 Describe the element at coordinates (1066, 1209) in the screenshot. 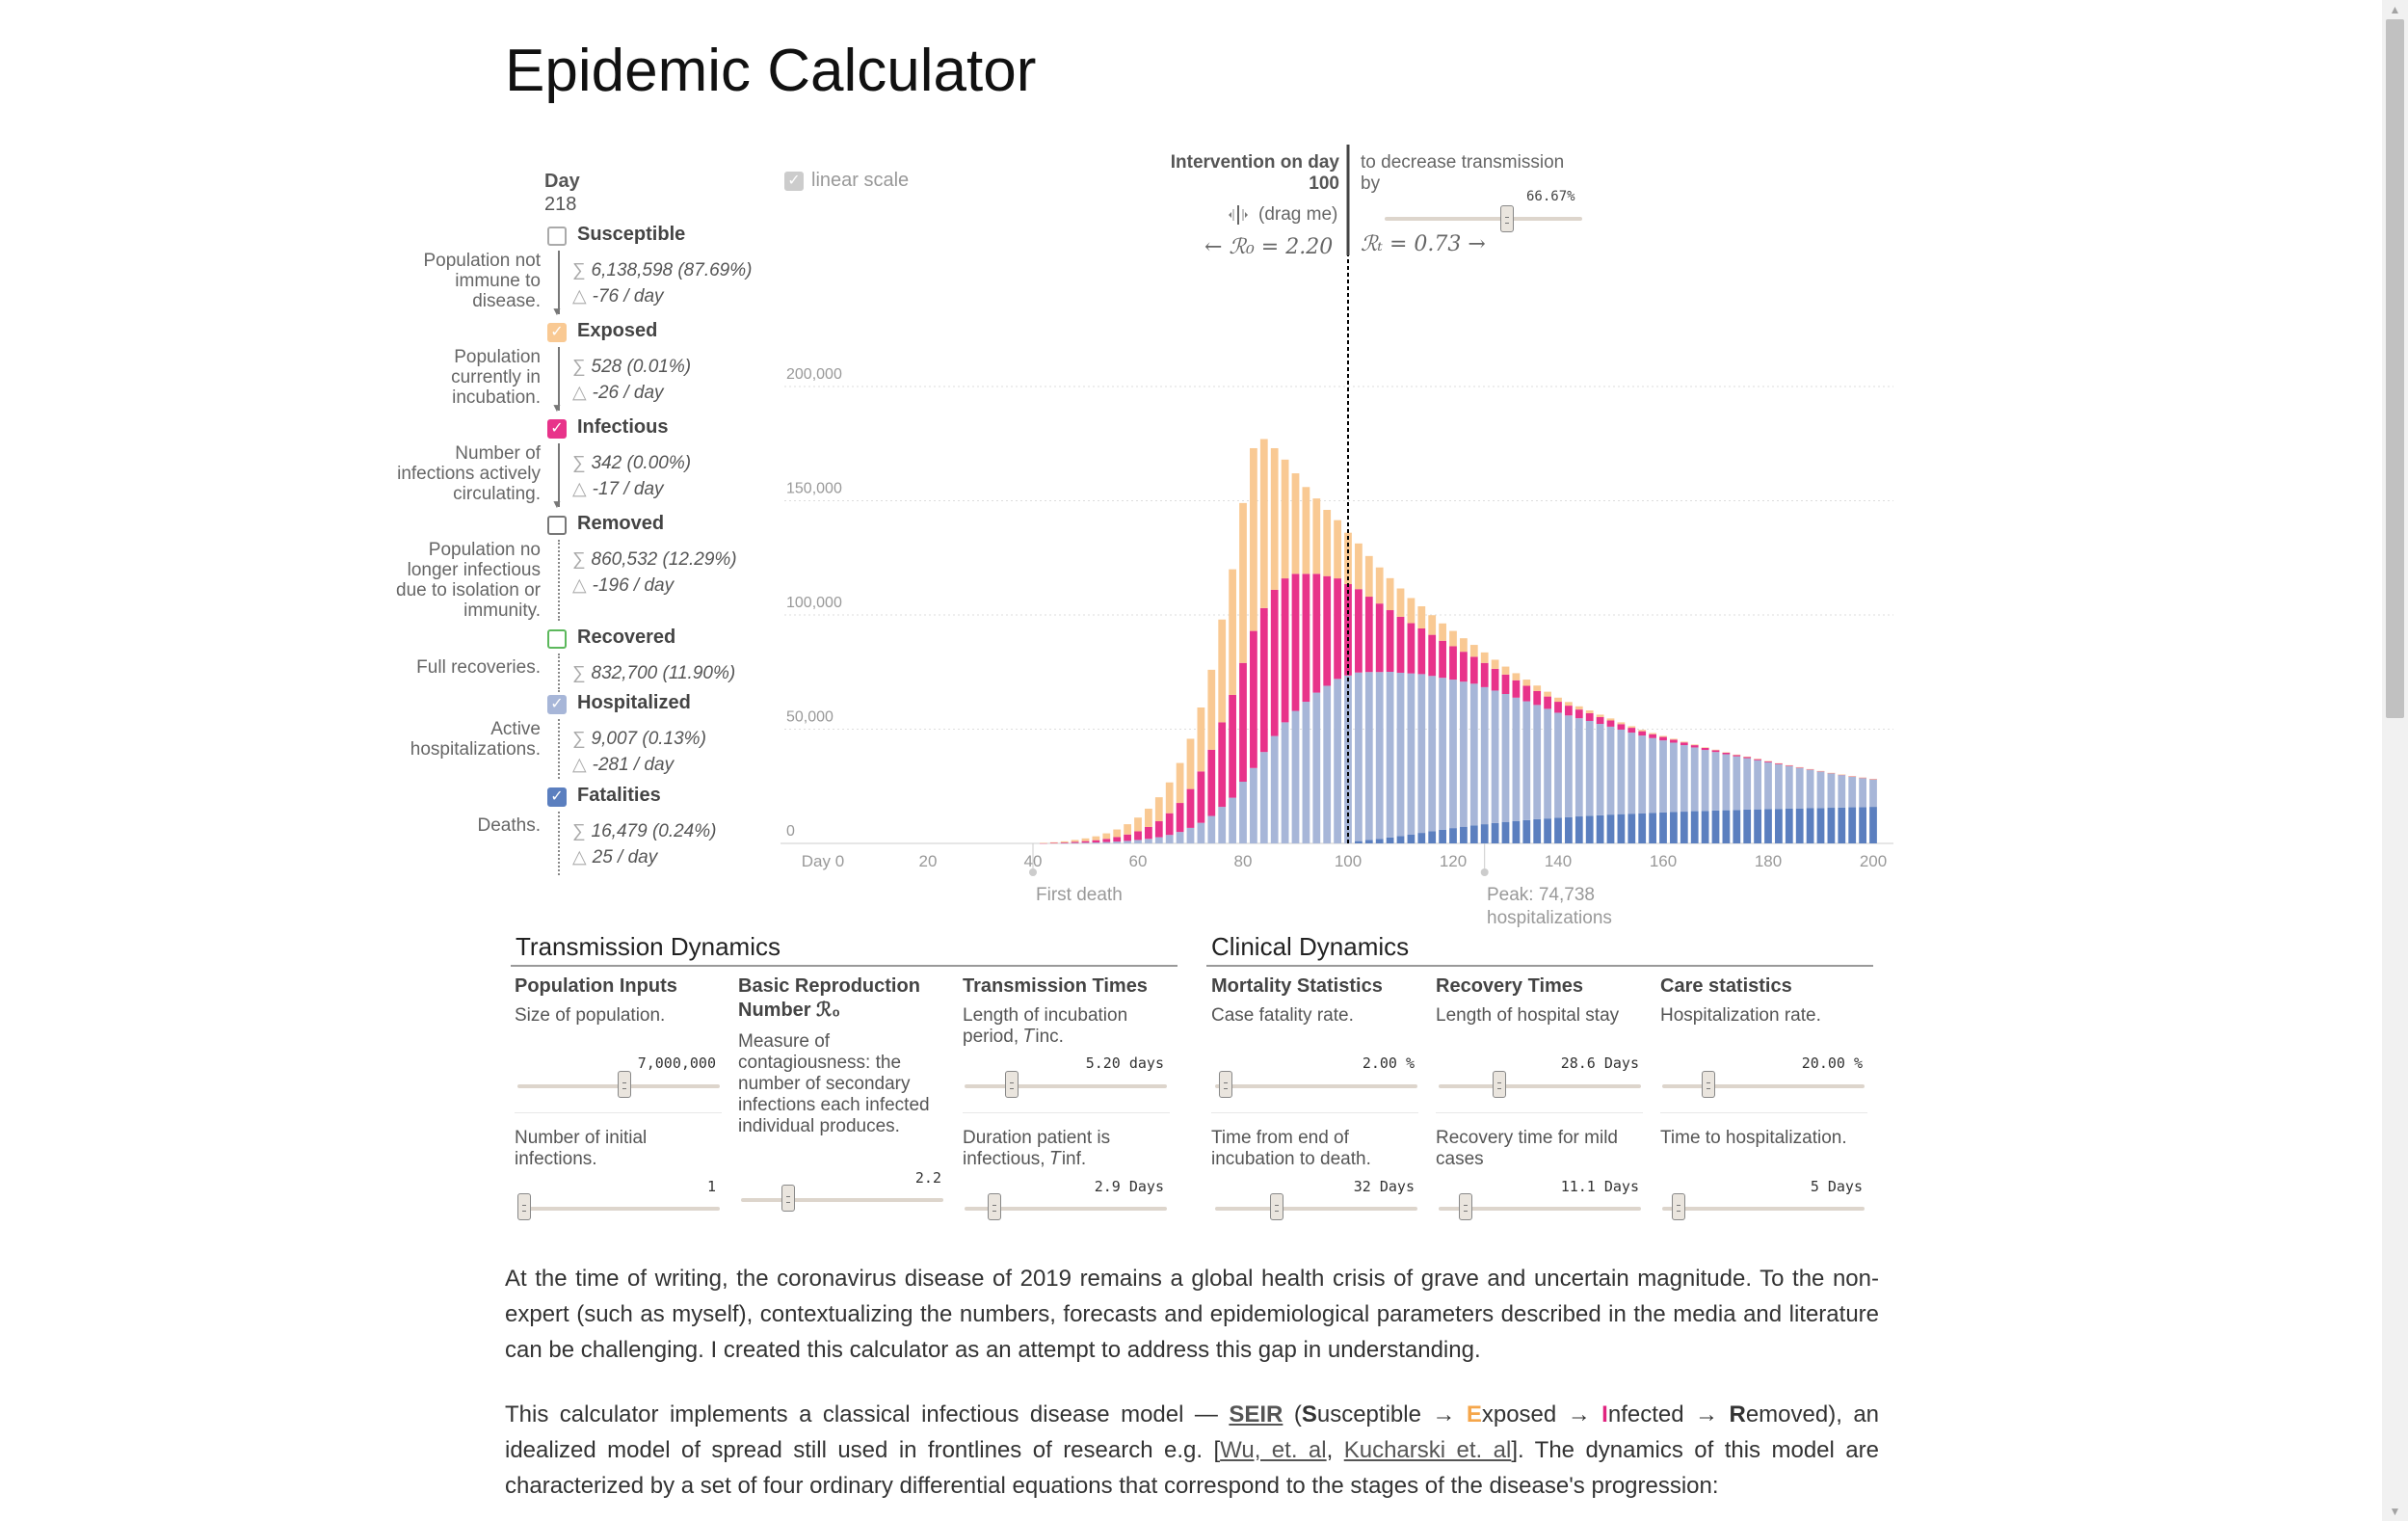

I see `infectious-duration-slider-track` at that location.